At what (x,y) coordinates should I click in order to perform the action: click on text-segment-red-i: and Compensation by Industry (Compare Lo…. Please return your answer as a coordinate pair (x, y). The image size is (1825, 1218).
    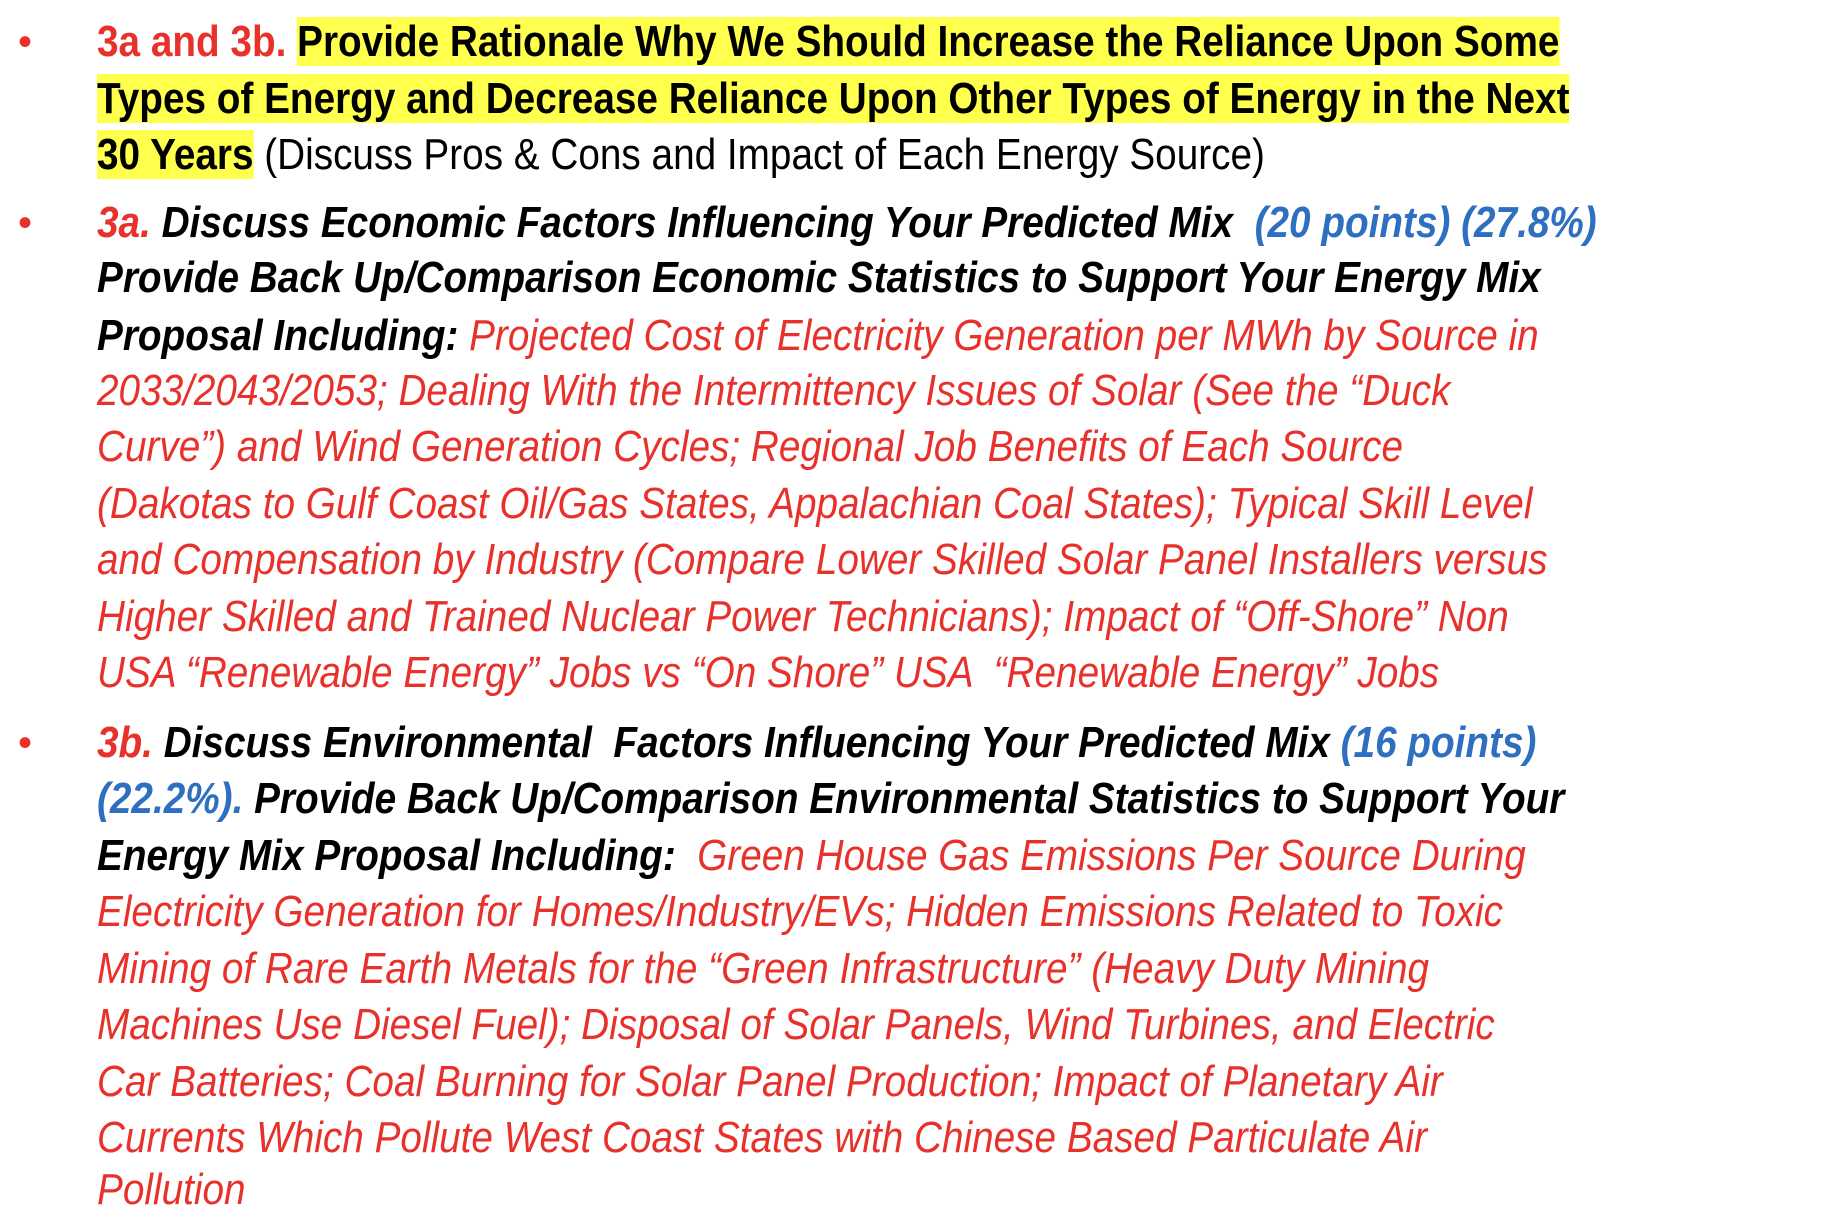
    Looking at the image, I should click on (822, 559).